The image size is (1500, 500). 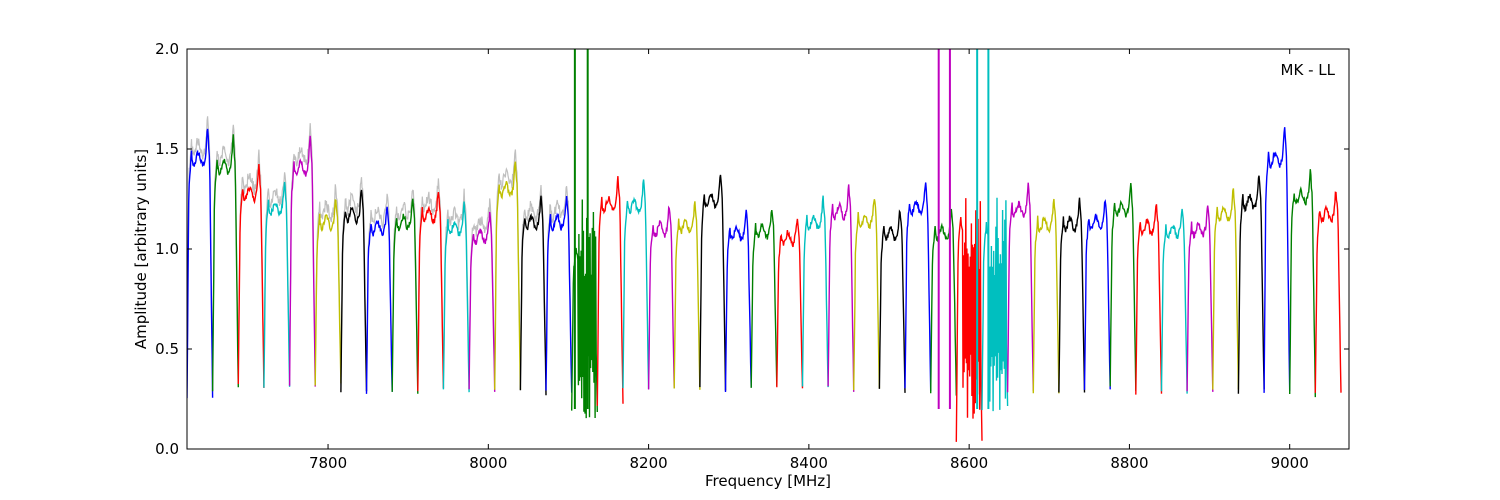 What do you see at coordinates (1290, 463) in the screenshot?
I see `x-tick-label: 9000` at bounding box center [1290, 463].